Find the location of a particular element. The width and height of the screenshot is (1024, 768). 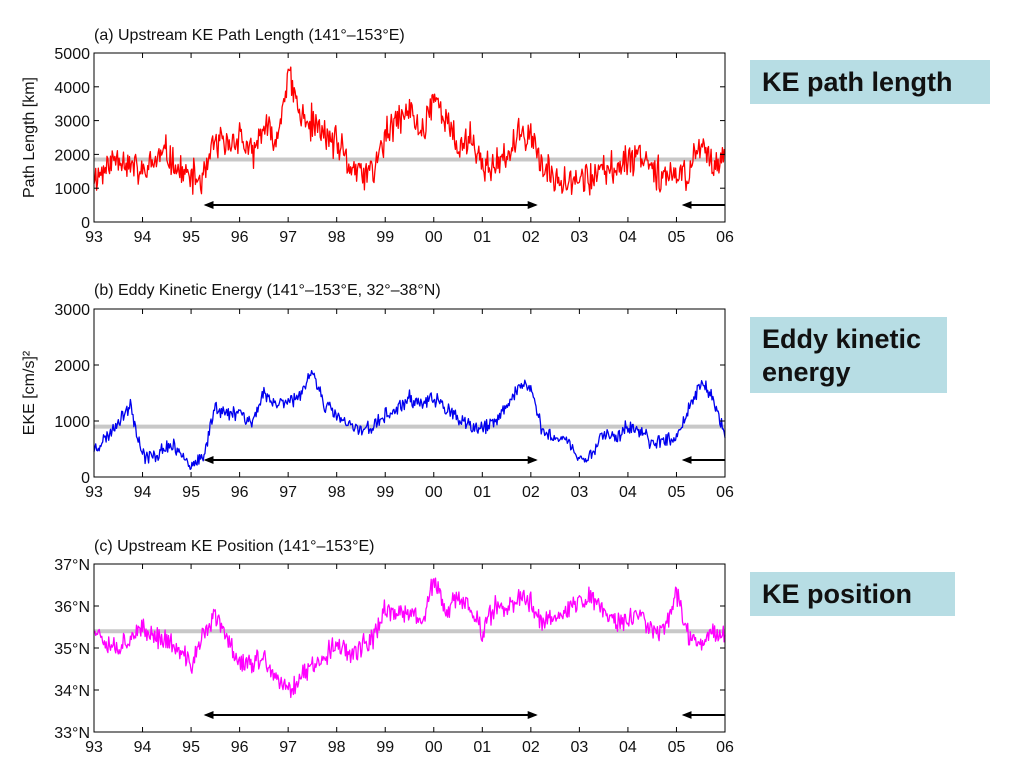

y-tick-label: 35°N is located at coordinates (72, 649).